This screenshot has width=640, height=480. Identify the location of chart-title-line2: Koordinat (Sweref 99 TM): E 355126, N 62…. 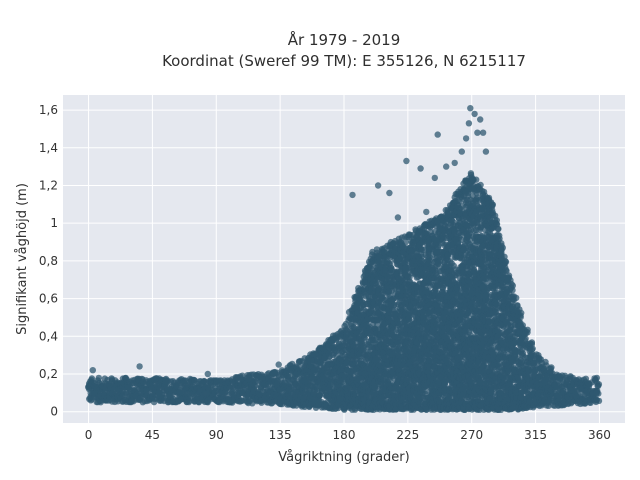
(344, 61).